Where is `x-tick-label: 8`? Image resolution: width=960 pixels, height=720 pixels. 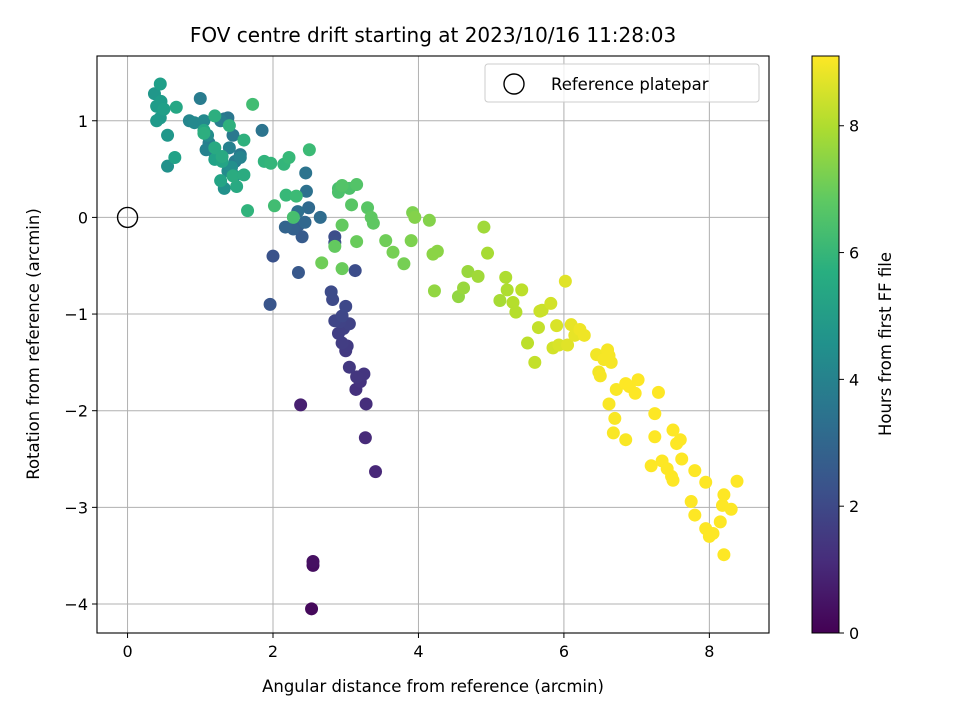 x-tick-label: 8 is located at coordinates (709, 651).